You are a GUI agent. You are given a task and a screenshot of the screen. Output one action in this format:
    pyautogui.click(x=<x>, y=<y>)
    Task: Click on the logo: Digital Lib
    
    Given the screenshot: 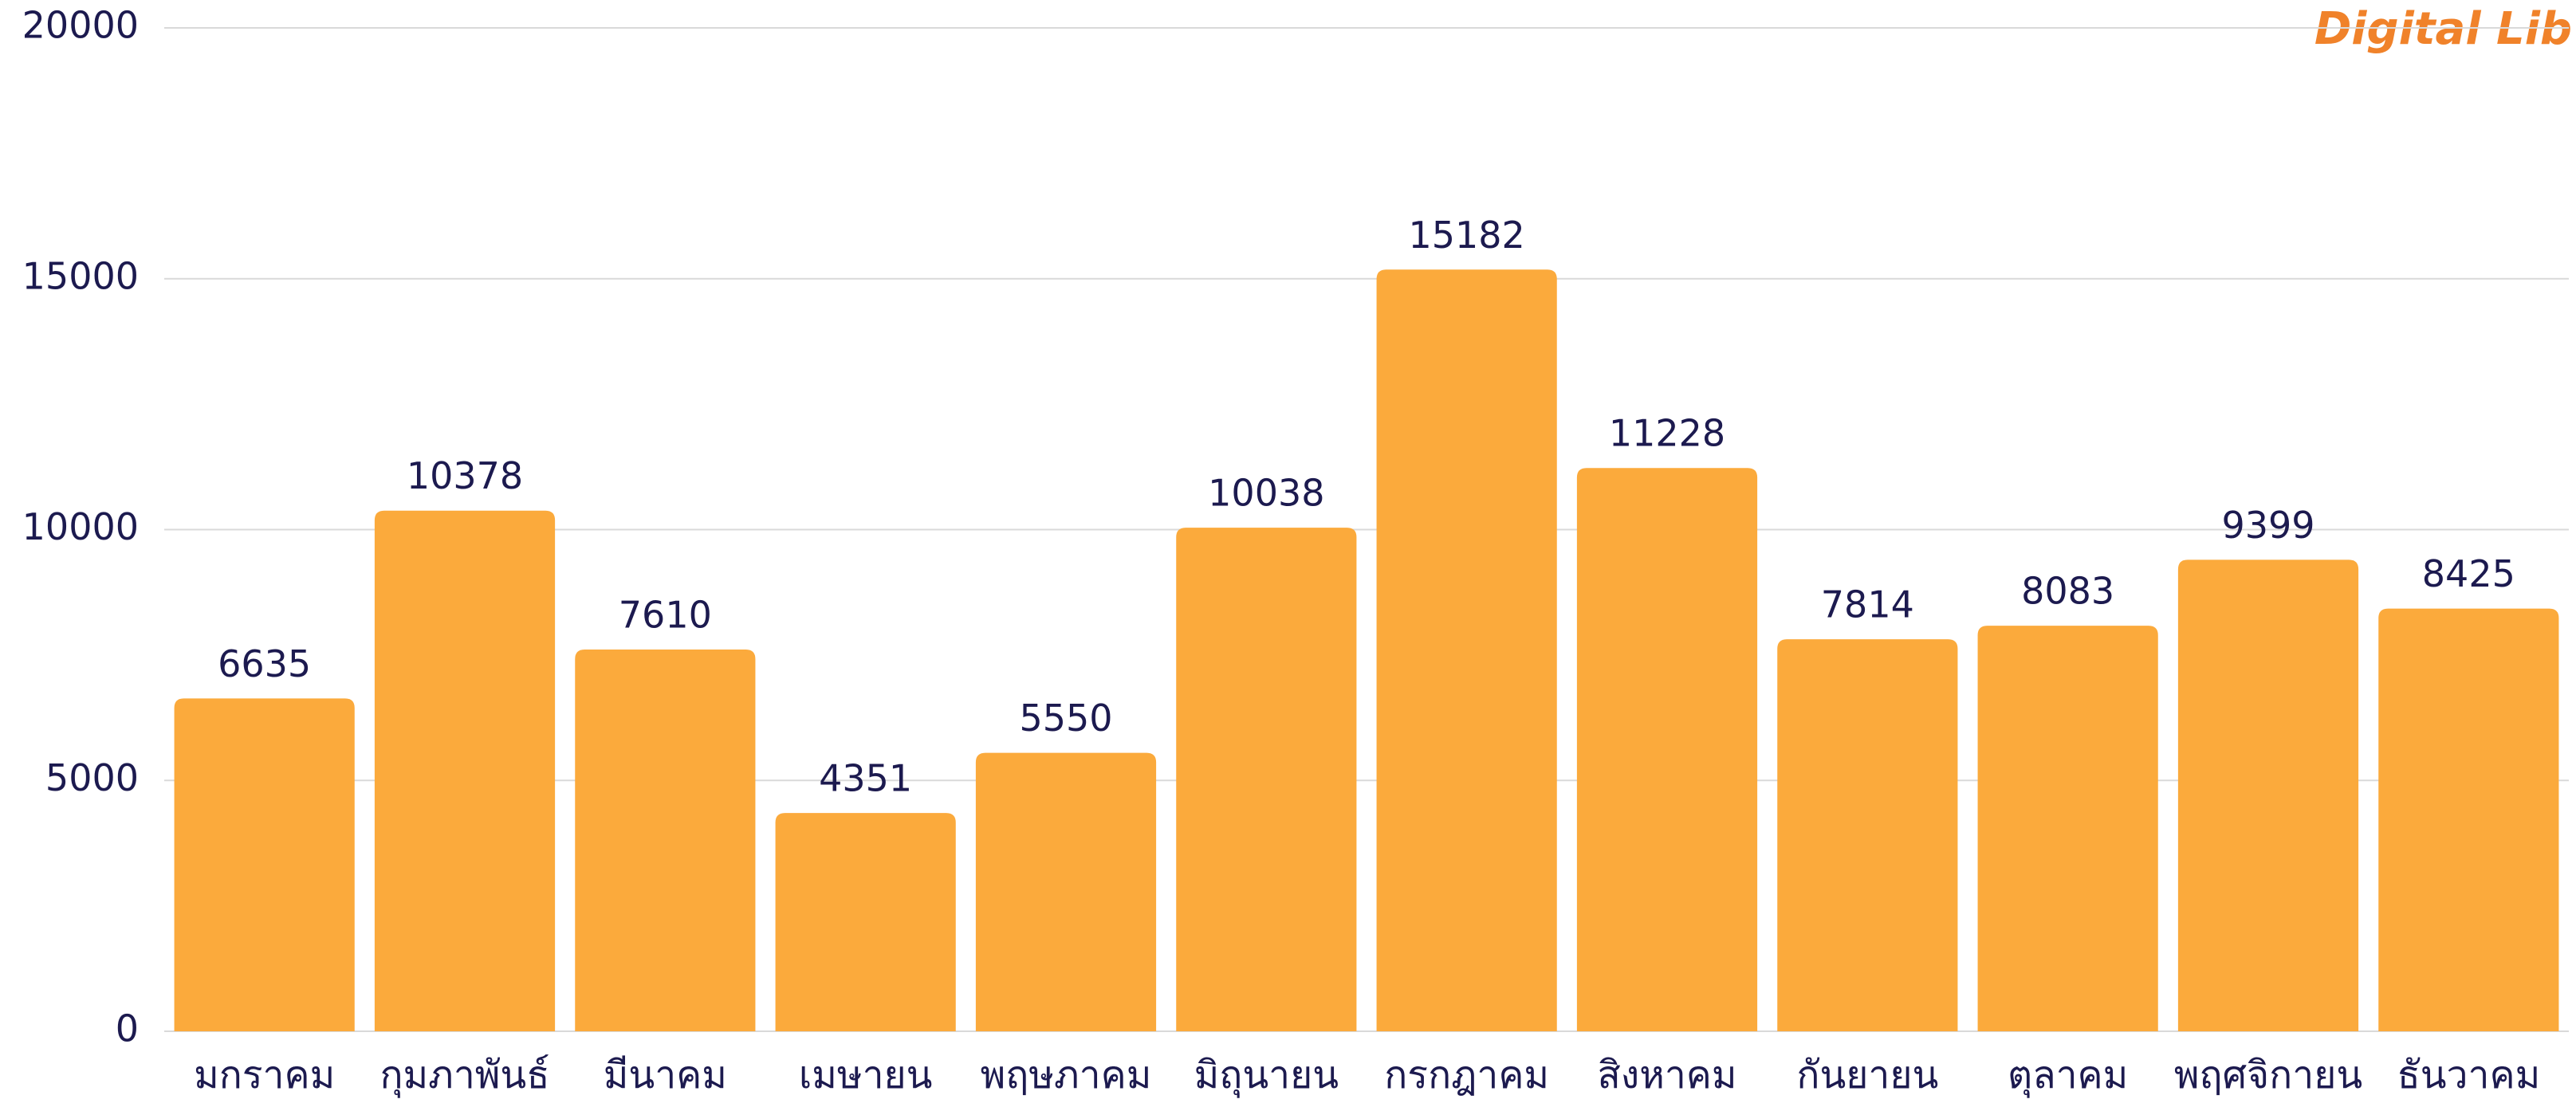 What is the action you would take?
    pyautogui.click(x=2443, y=29)
    